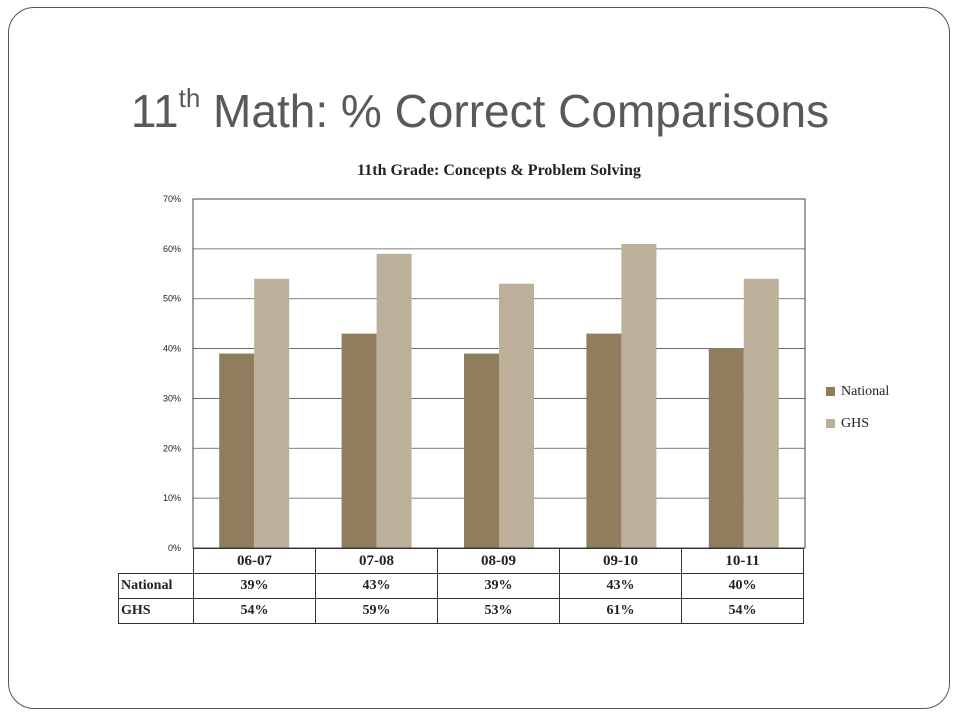 This screenshot has height=720, width=960. I want to click on legend: National GHS, so click(857, 415).